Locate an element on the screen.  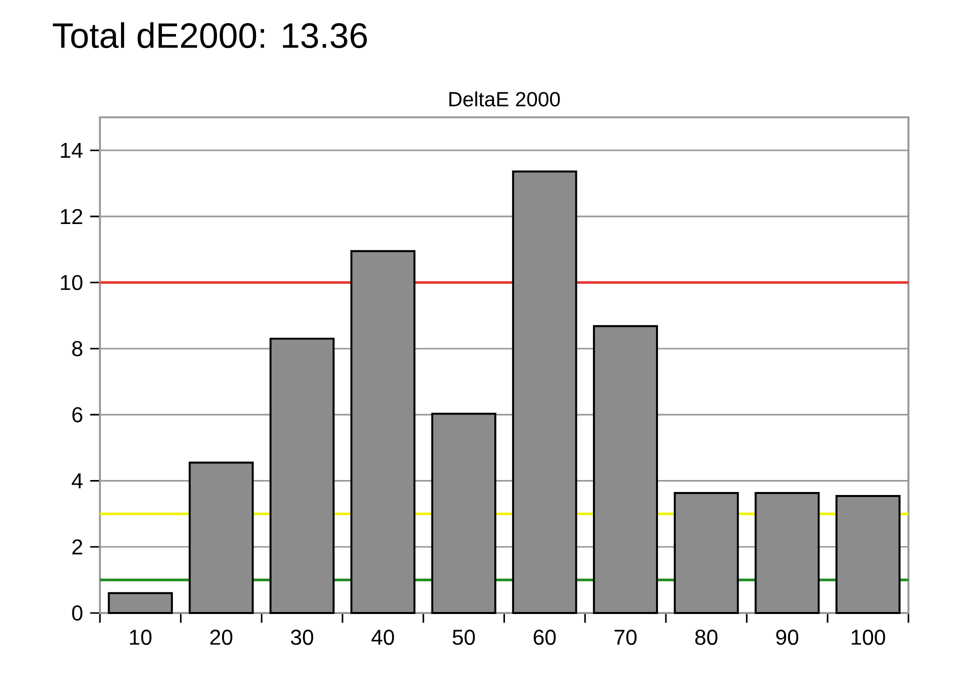
y-tick-label: 0 is located at coordinates (77, 613).